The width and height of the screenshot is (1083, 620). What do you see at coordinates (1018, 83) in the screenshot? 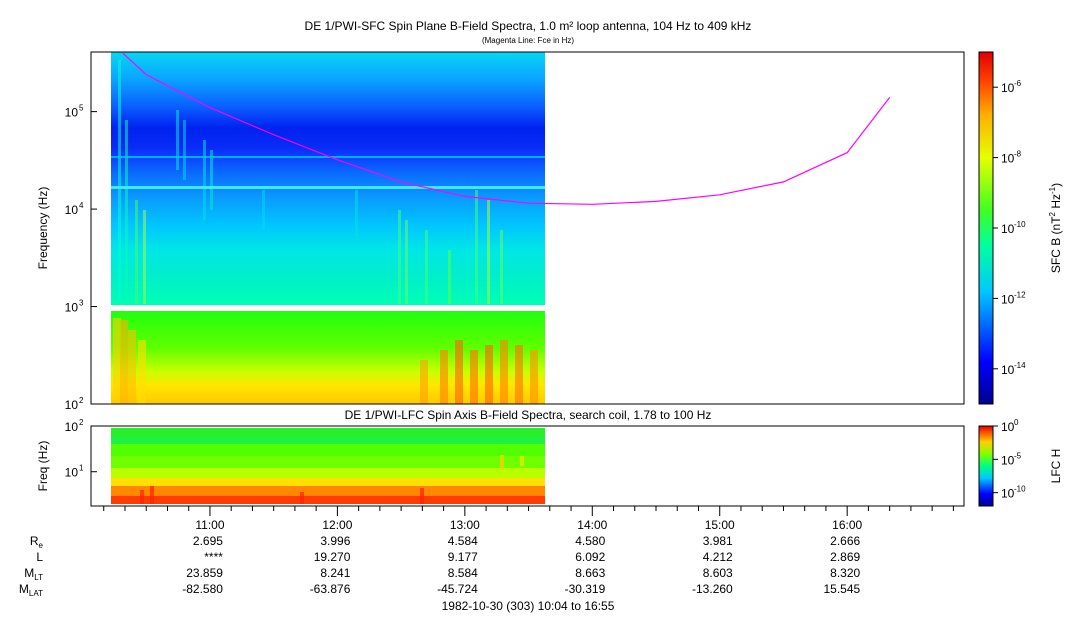
I see `top-colorbar-tick-exponent: -6` at bounding box center [1018, 83].